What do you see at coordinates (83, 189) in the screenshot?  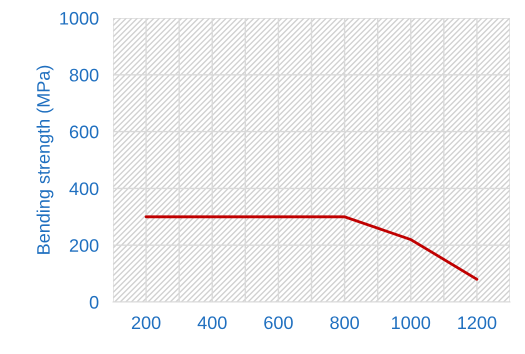 I see `y-tick-label: 400` at bounding box center [83, 189].